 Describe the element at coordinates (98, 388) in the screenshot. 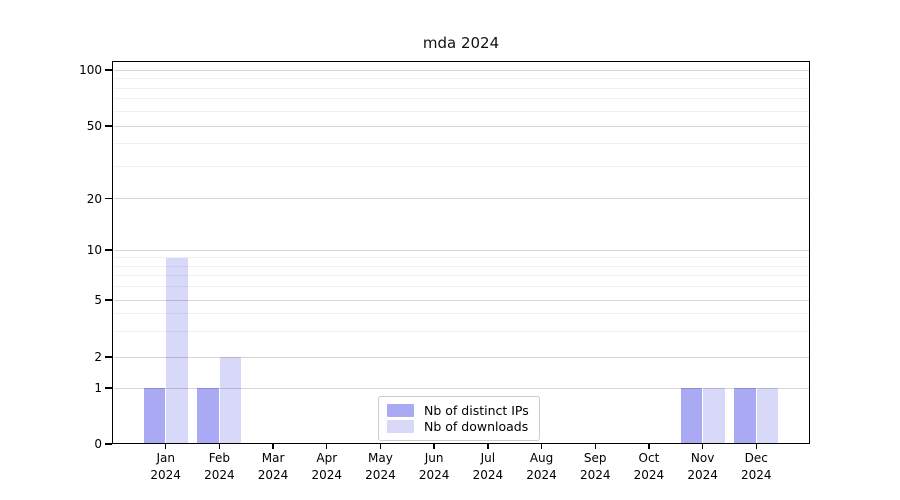

I see `y-tick-label-1: 1` at that location.